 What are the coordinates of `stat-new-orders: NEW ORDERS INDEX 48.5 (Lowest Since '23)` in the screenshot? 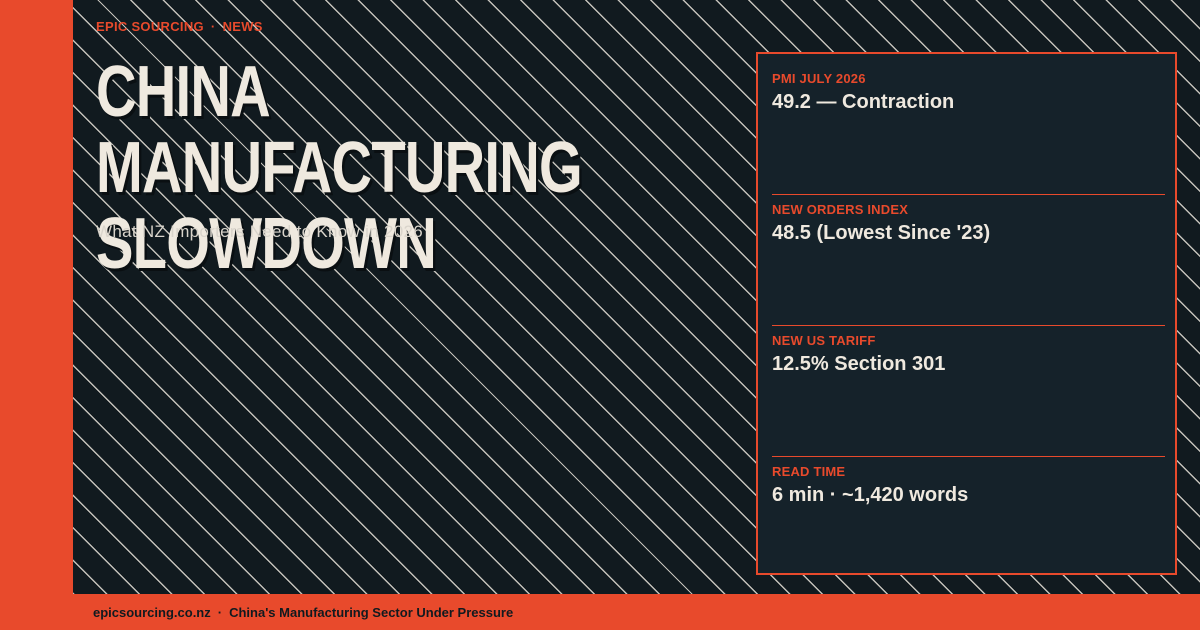 It's located at (968, 224).